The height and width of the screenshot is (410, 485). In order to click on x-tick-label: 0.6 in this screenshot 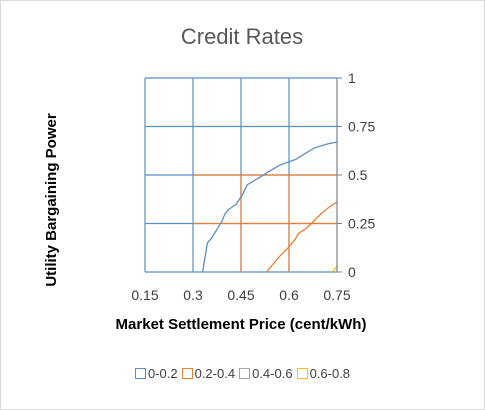, I will do `click(289, 295)`.